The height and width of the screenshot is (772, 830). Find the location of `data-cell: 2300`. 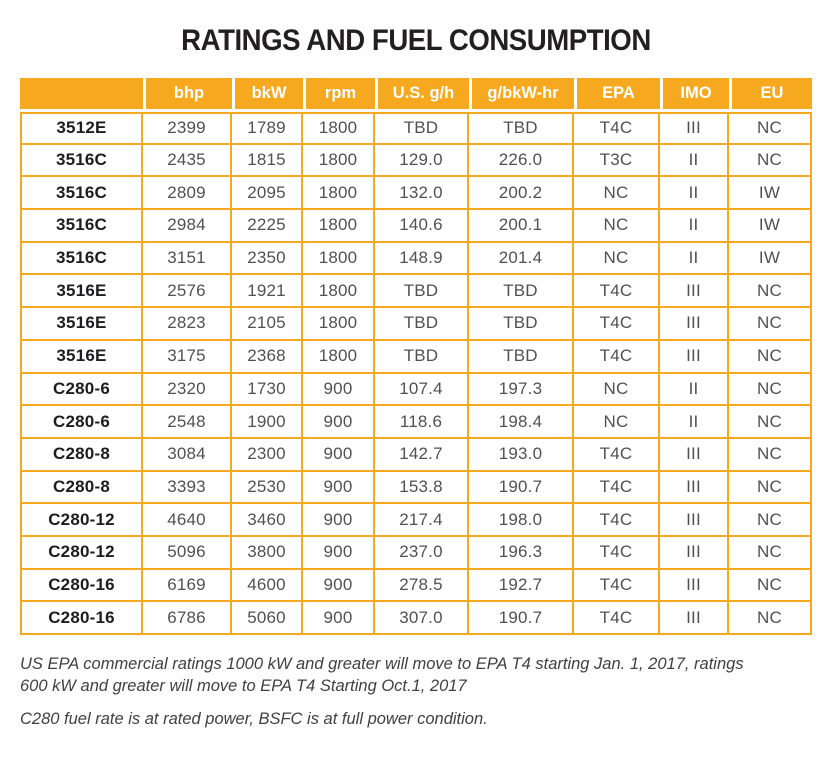

data-cell: 2300 is located at coordinates (267, 455).